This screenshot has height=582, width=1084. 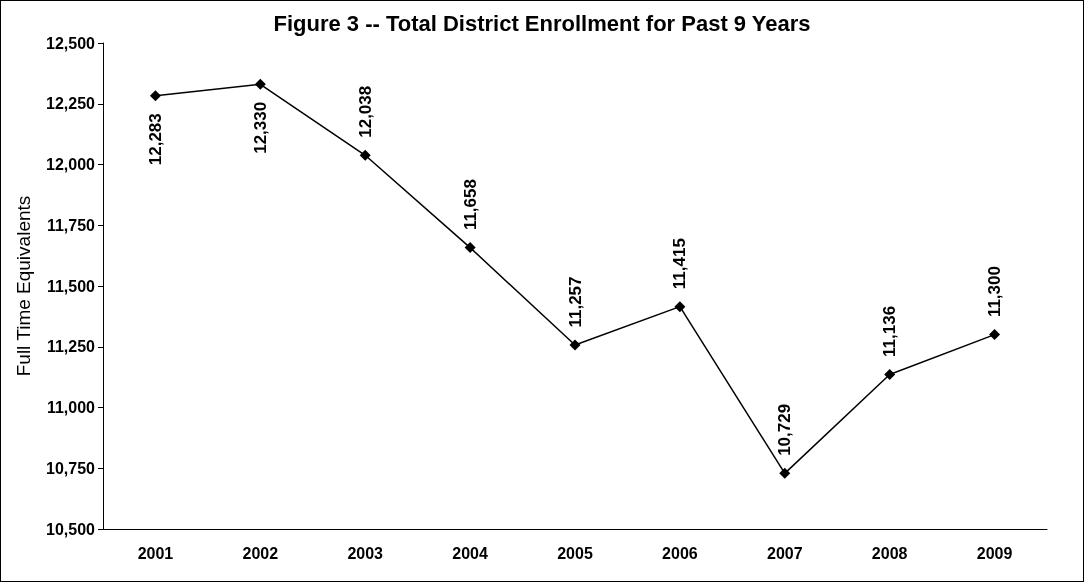 I want to click on data-label: 12,038, so click(x=365, y=111).